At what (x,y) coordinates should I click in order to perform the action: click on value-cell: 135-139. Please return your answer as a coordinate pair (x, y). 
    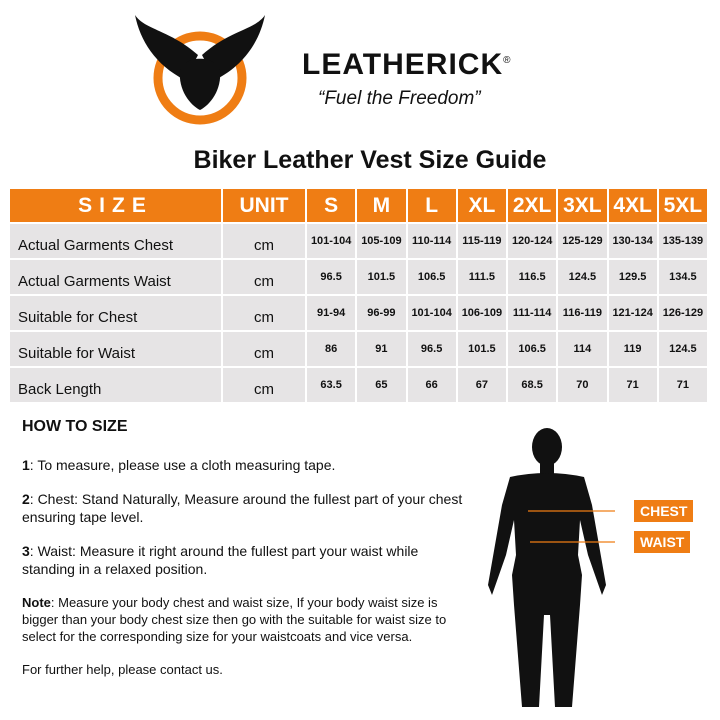
    Looking at the image, I should click on (682, 241).